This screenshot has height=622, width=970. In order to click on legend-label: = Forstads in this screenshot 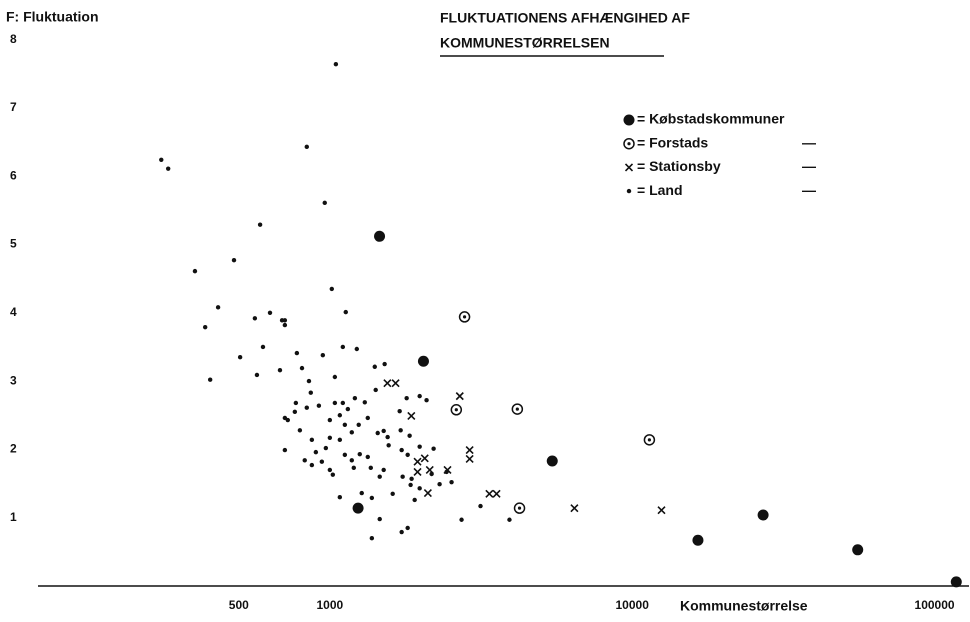, I will do `click(672, 142)`.